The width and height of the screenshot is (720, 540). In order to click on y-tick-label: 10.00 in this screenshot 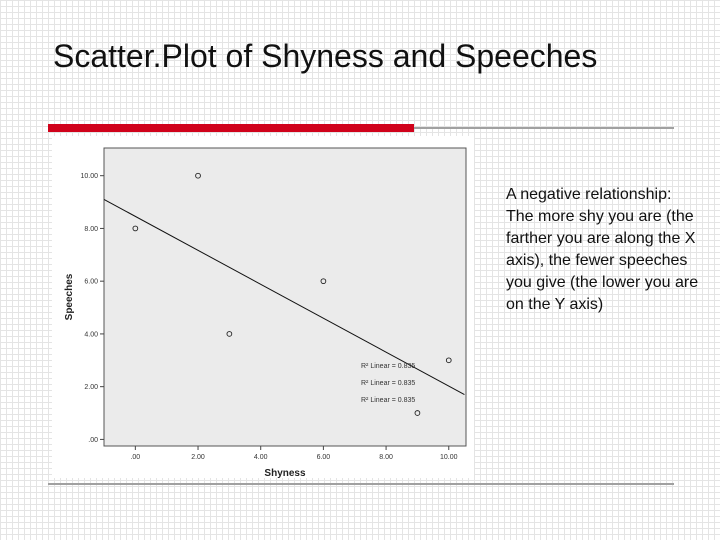, I will do `click(89, 176)`.